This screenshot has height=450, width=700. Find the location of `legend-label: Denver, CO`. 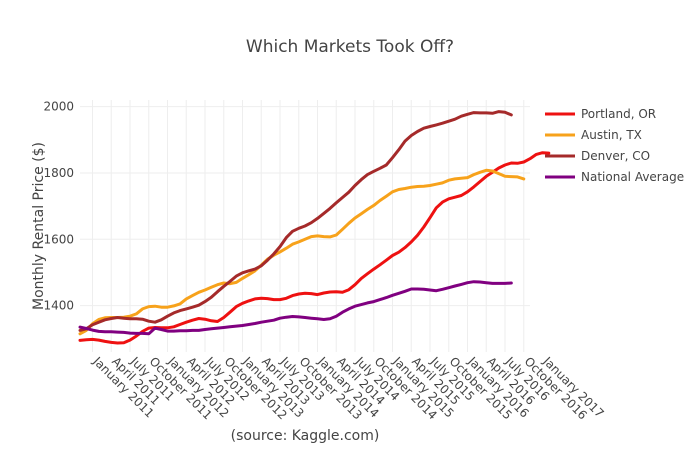

legend-label: Denver, CO is located at coordinates (615, 156).